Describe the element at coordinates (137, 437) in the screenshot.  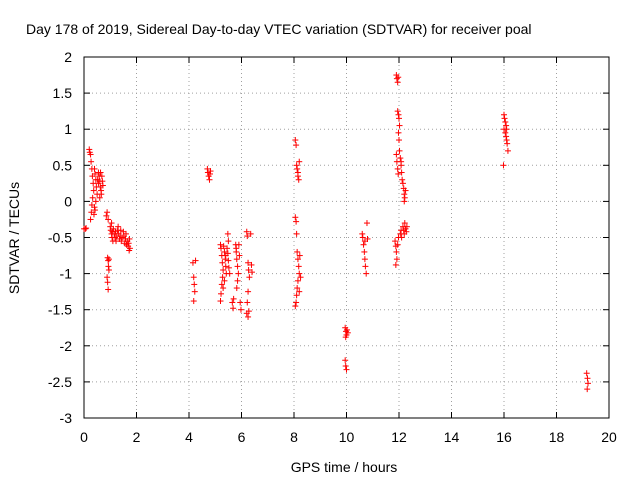
I see `x-tick-label: 2` at that location.